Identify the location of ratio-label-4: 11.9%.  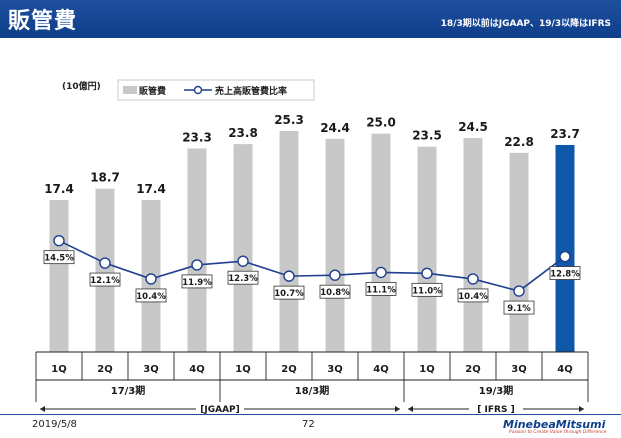
(197, 283).